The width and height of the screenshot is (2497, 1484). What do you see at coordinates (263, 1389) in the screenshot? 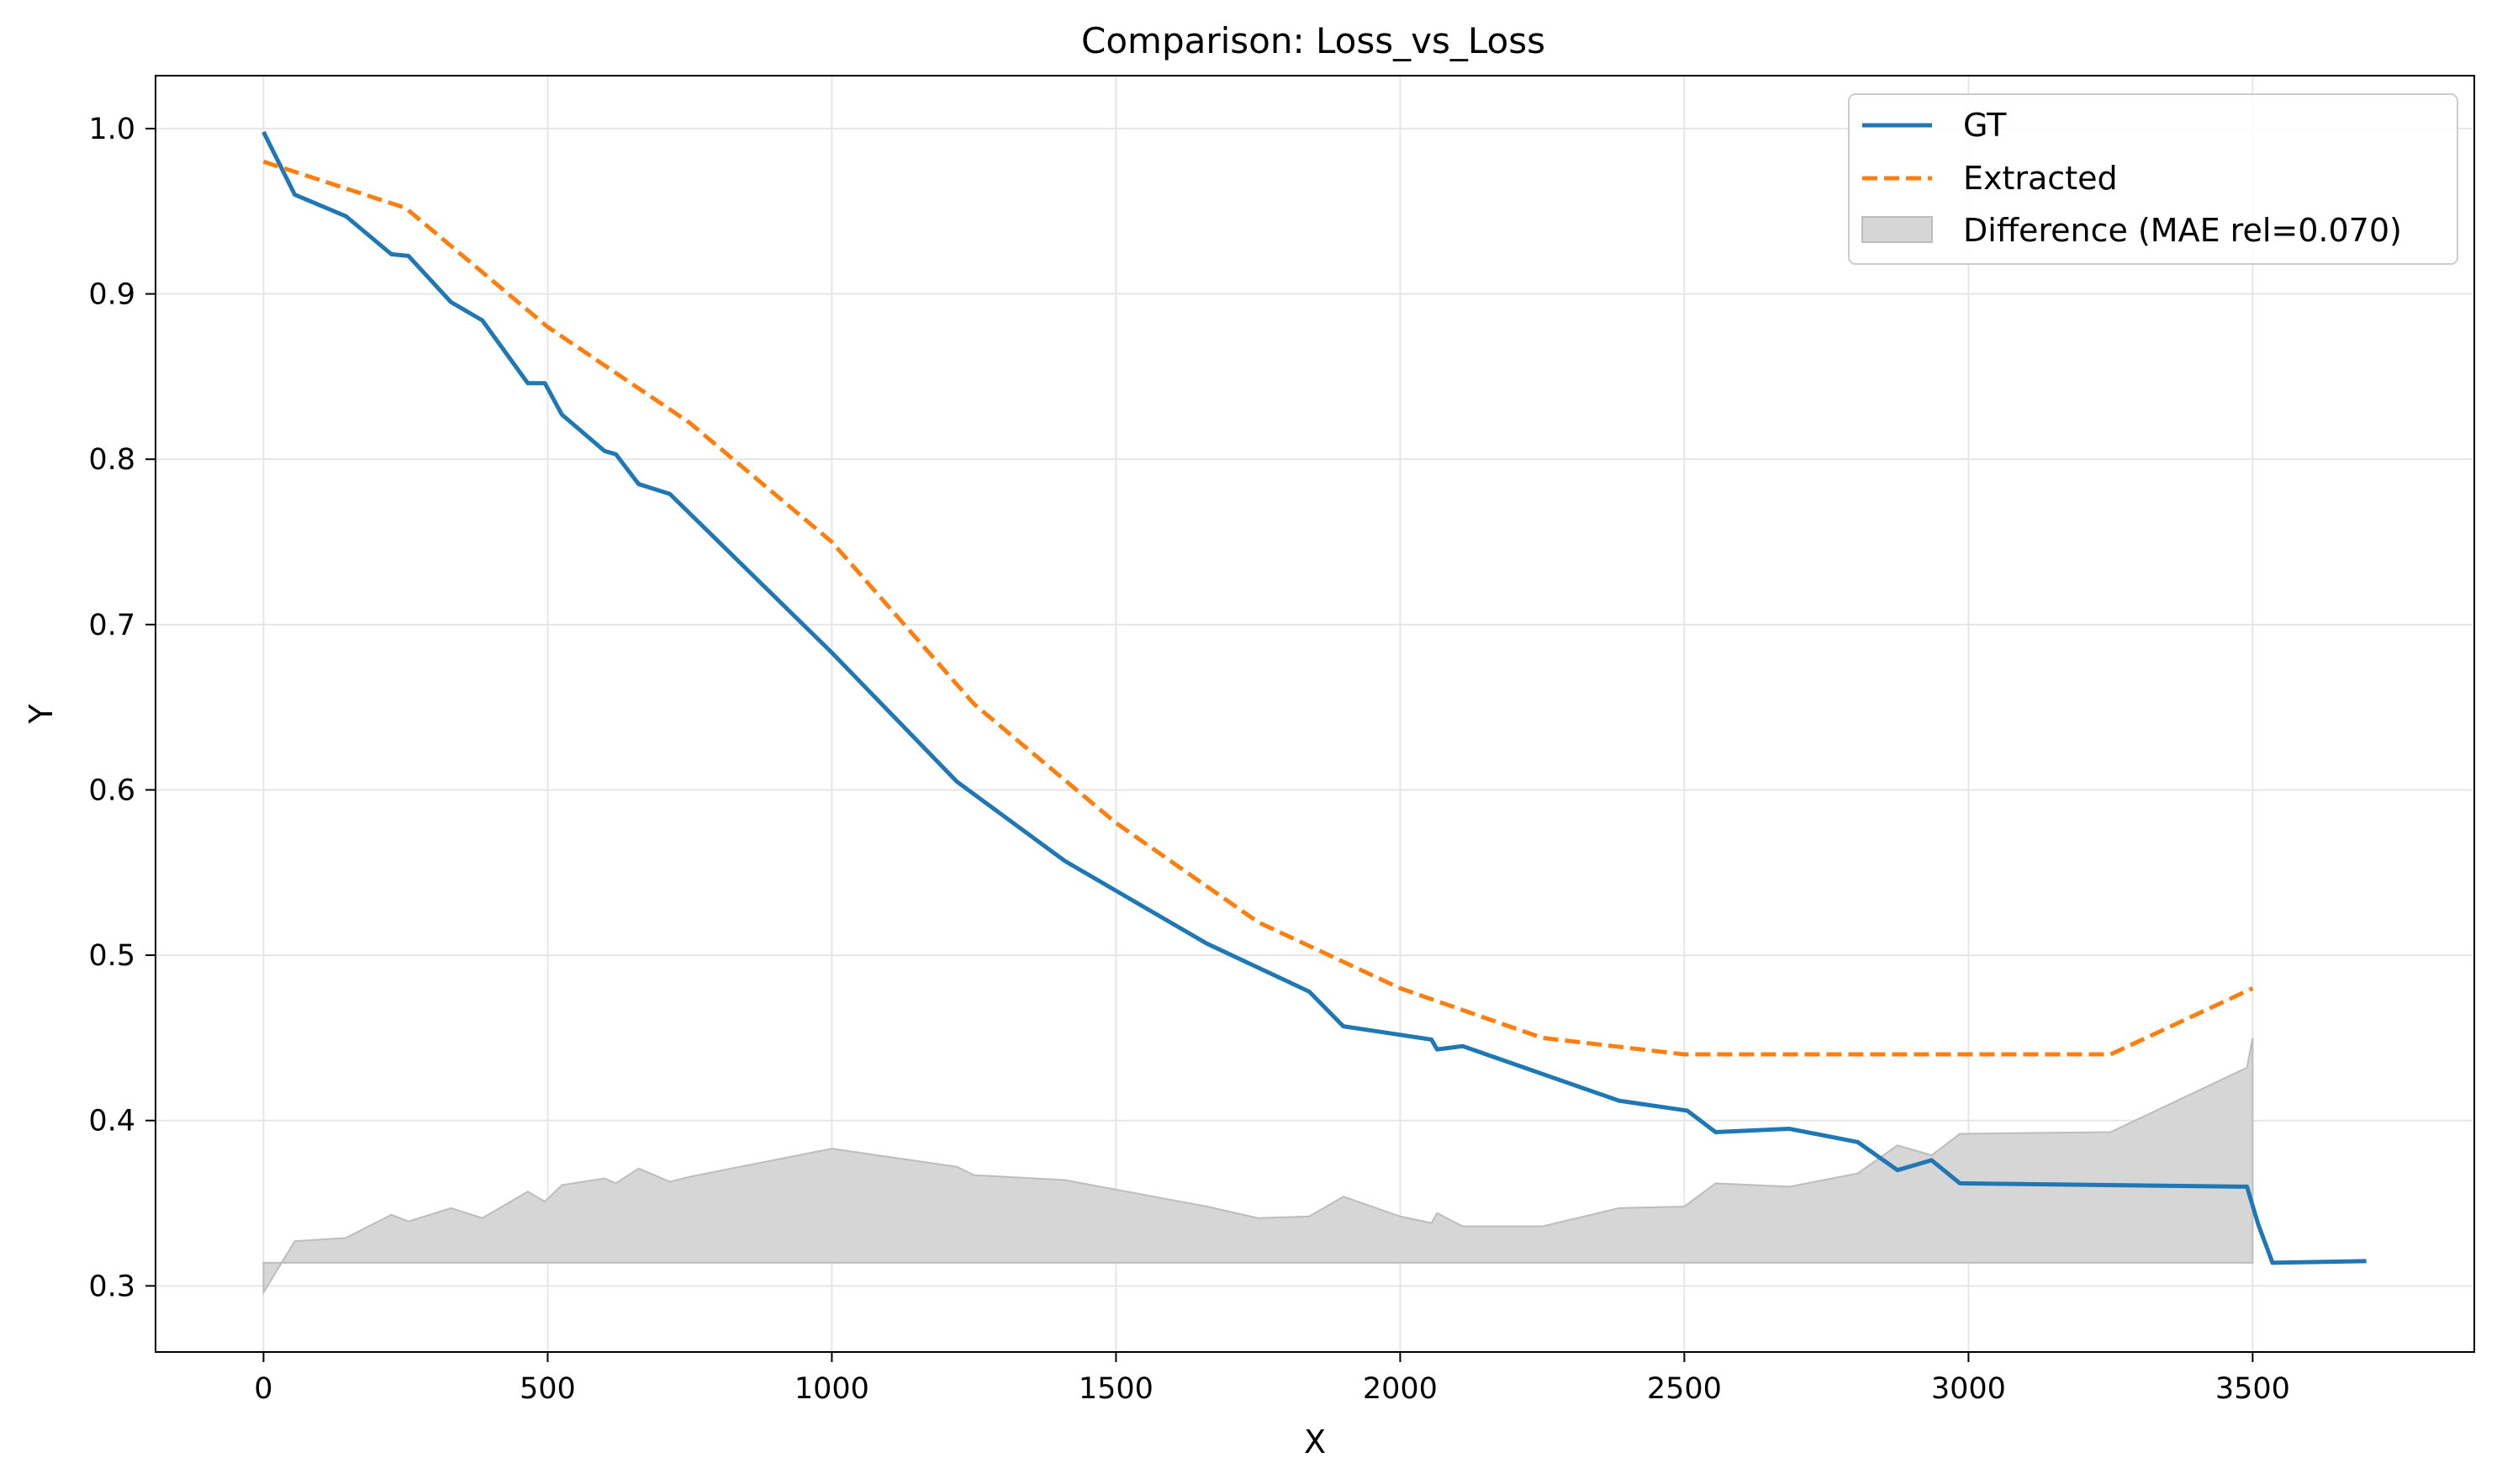
I see `x-tick-label-0: 0` at bounding box center [263, 1389].